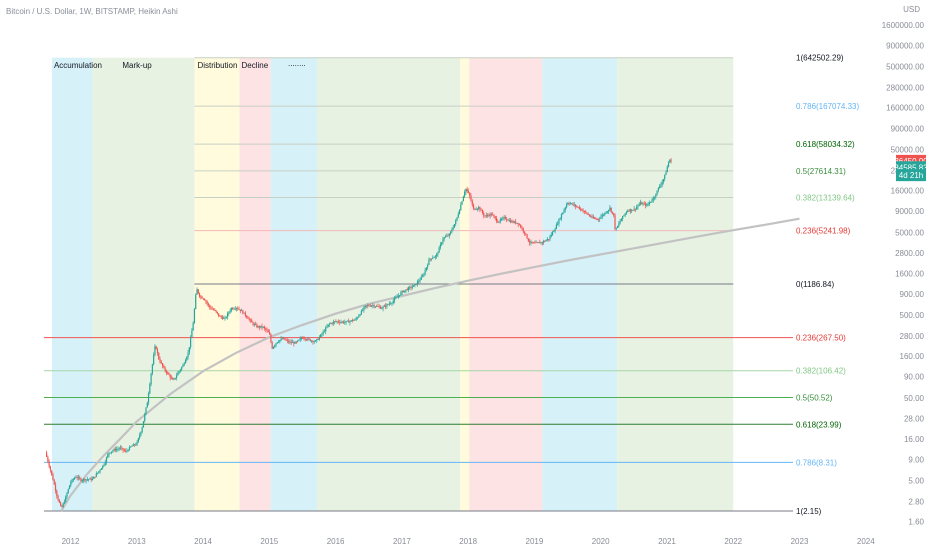 This screenshot has width=932, height=550. Describe the element at coordinates (914, 398) in the screenshot. I see `y-tick-50.00: 50.00` at that location.